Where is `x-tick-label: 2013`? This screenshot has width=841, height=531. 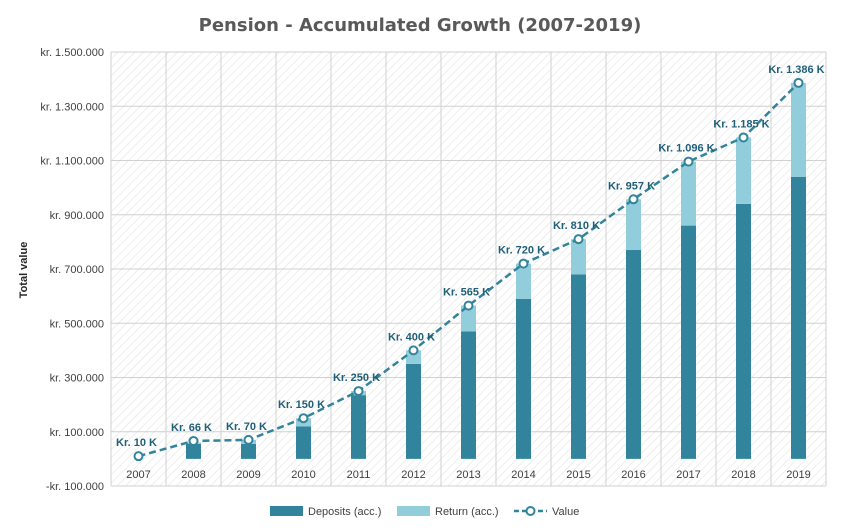 x-tick-label: 2013 is located at coordinates (468, 475).